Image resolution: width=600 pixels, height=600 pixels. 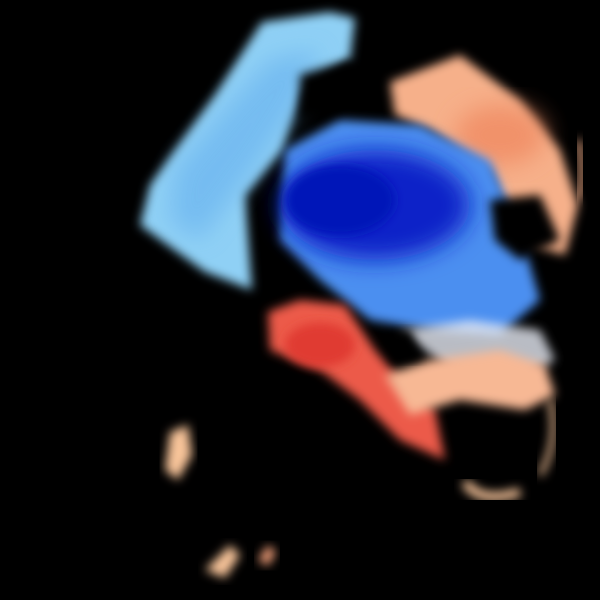 I want to click on orange-core, so click(x=500, y=135).